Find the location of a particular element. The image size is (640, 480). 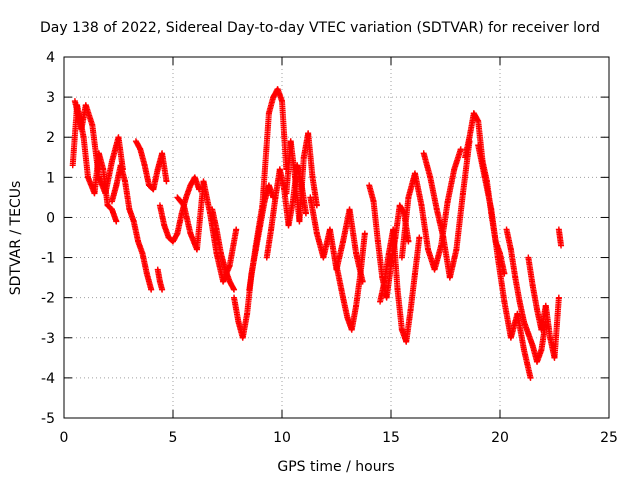

x-tick-label: 10 is located at coordinates (282, 438).